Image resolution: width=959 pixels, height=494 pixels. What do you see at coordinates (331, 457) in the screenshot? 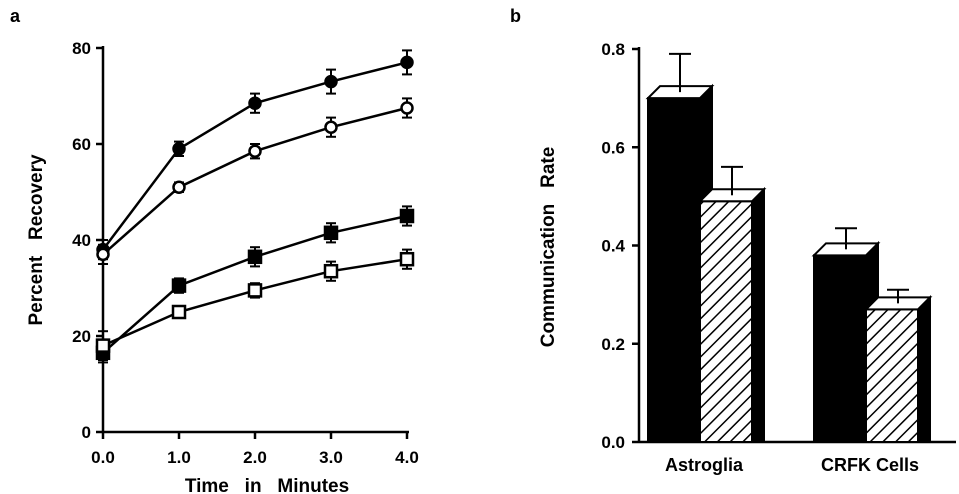
I see `x-tick-label: 3.0` at bounding box center [331, 457].